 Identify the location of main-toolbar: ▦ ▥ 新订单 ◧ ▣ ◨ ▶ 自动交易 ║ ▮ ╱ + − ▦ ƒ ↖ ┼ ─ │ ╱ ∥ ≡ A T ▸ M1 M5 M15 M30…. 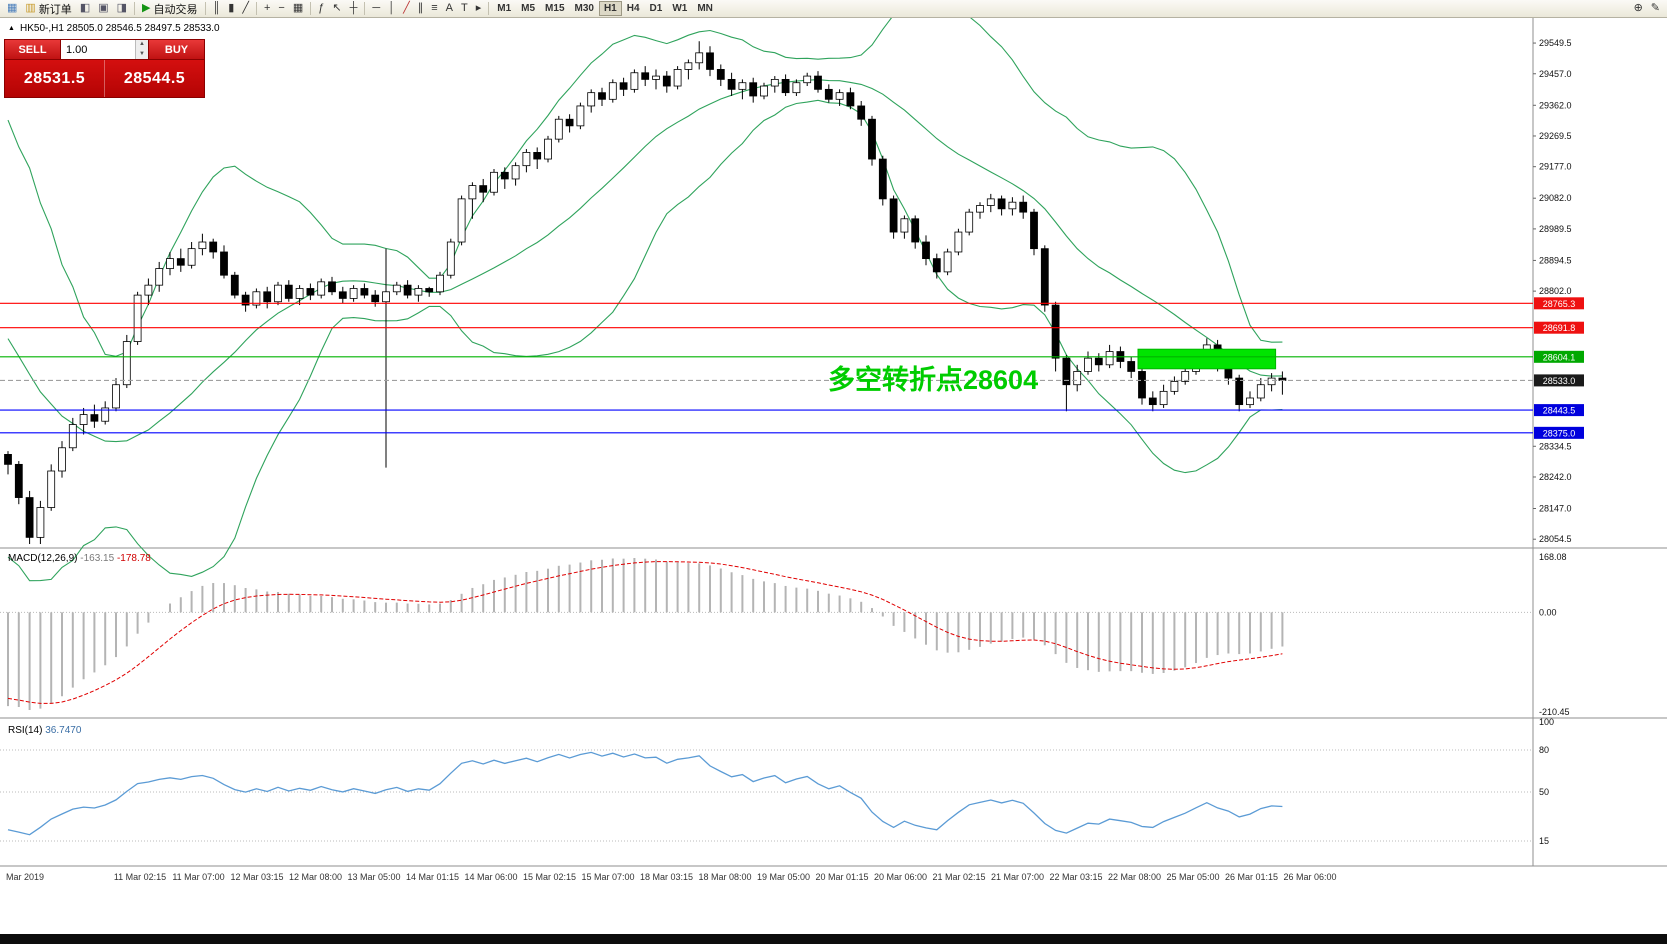
(833, 9).